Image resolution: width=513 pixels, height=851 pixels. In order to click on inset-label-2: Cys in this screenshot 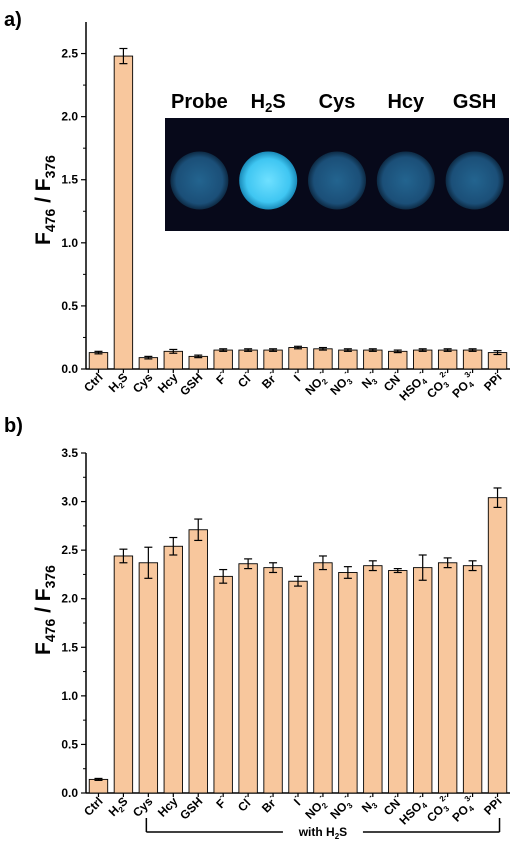, I will do `click(337, 102)`.